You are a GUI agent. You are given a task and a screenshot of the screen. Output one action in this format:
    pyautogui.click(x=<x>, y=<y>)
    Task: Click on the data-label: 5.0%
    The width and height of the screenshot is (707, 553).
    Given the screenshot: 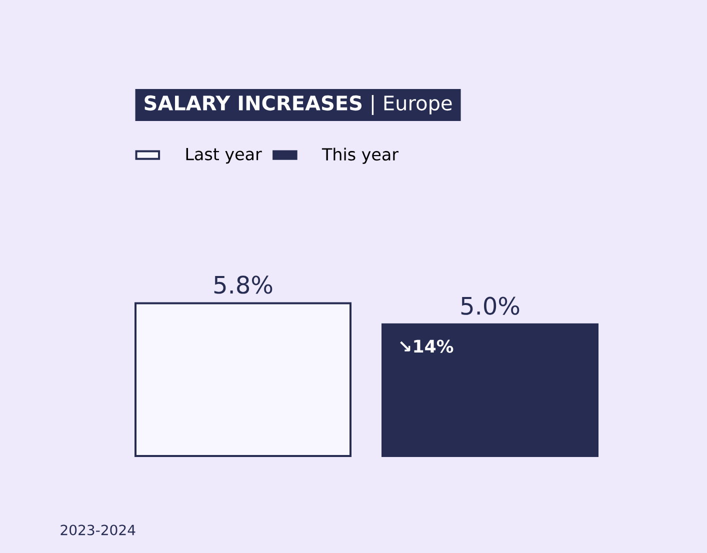 What is the action you would take?
    pyautogui.click(x=490, y=305)
    